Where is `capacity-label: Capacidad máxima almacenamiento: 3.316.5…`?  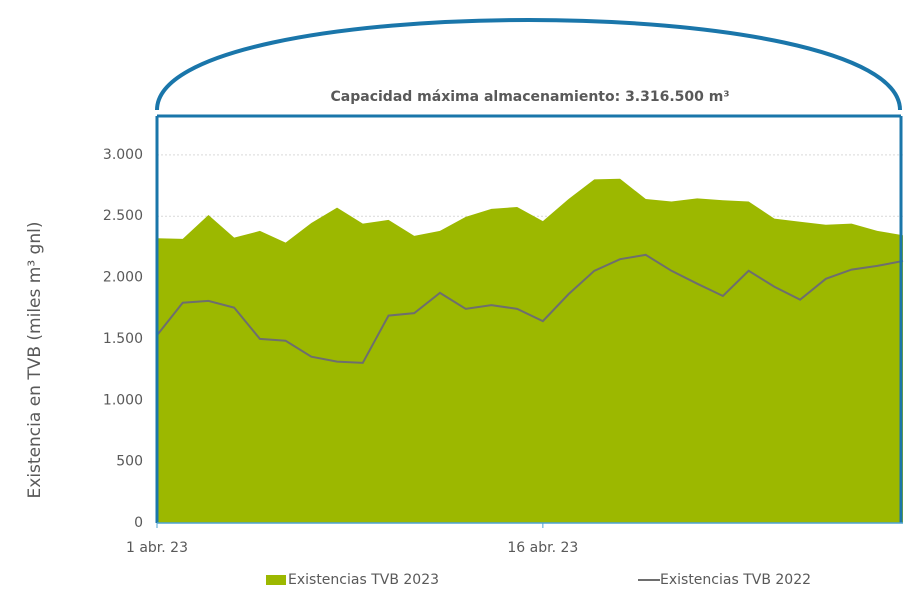
capacity-label: Capacidad máxima almacenamiento: 3.316.5… is located at coordinates (530, 97).